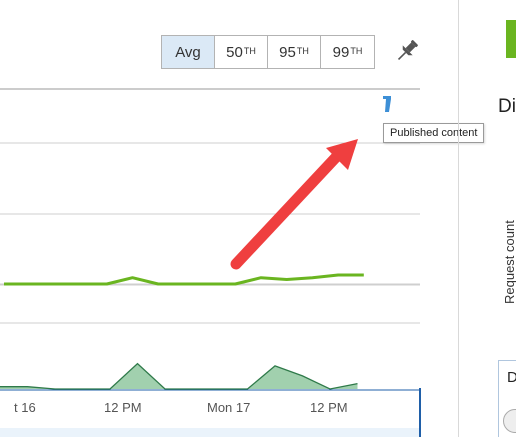 This screenshot has width=516, height=437. I want to click on agg-p50-label: 50, so click(234, 52).